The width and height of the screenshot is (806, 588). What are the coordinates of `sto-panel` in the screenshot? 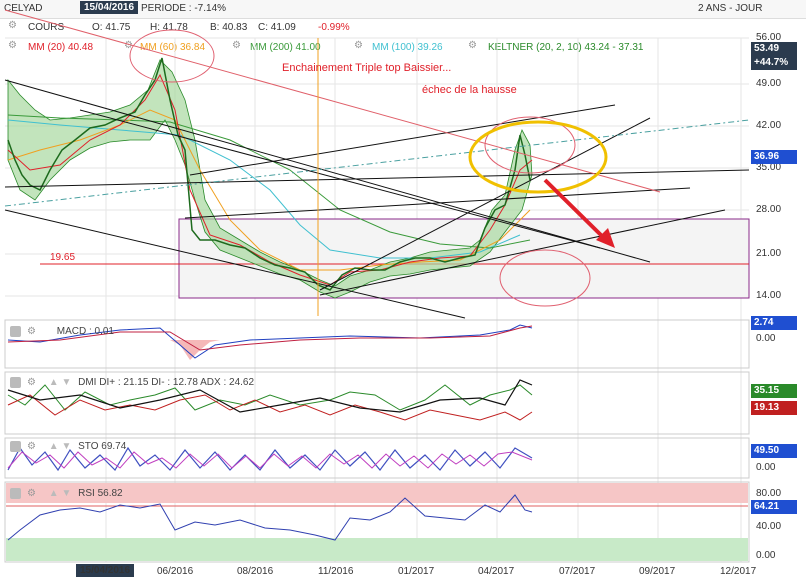 It's located at (377, 458).